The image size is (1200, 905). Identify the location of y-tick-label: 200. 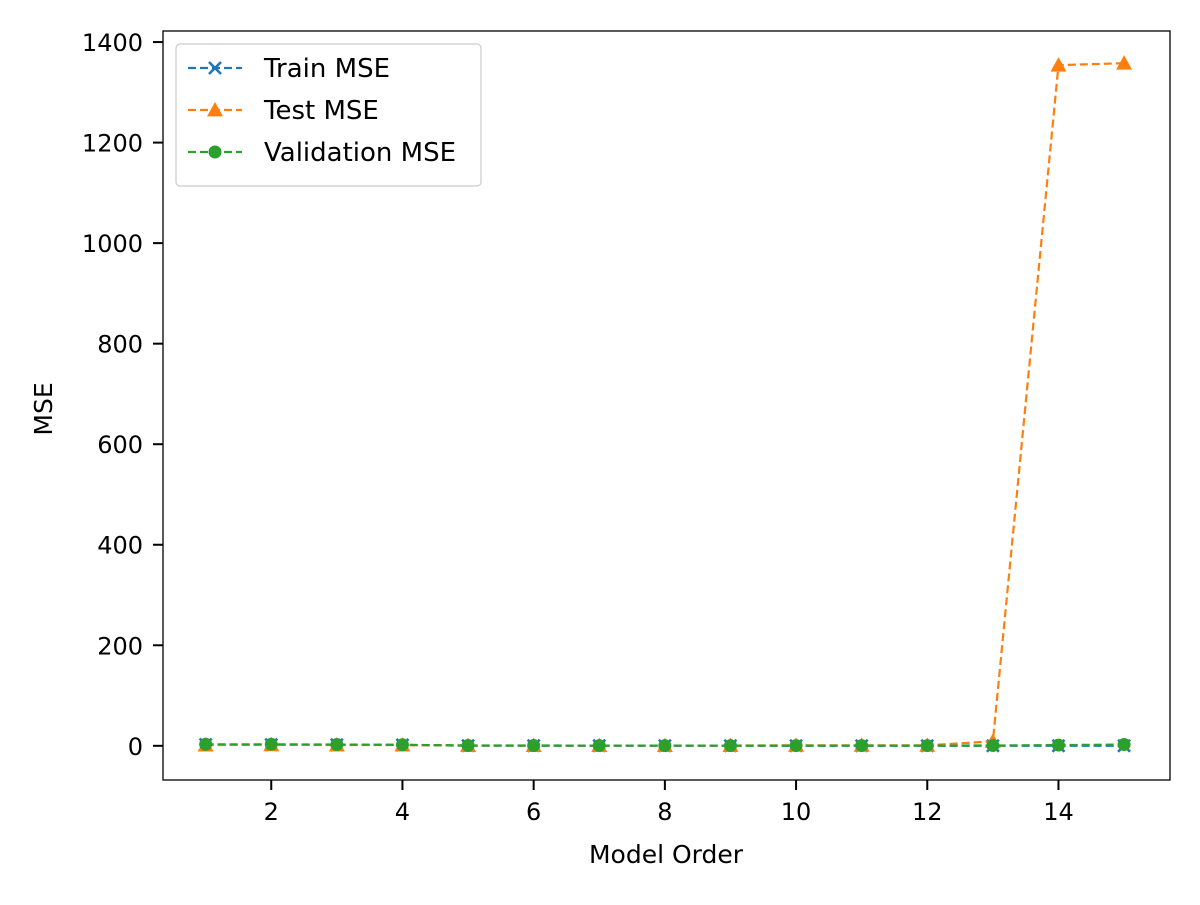
(120, 646).